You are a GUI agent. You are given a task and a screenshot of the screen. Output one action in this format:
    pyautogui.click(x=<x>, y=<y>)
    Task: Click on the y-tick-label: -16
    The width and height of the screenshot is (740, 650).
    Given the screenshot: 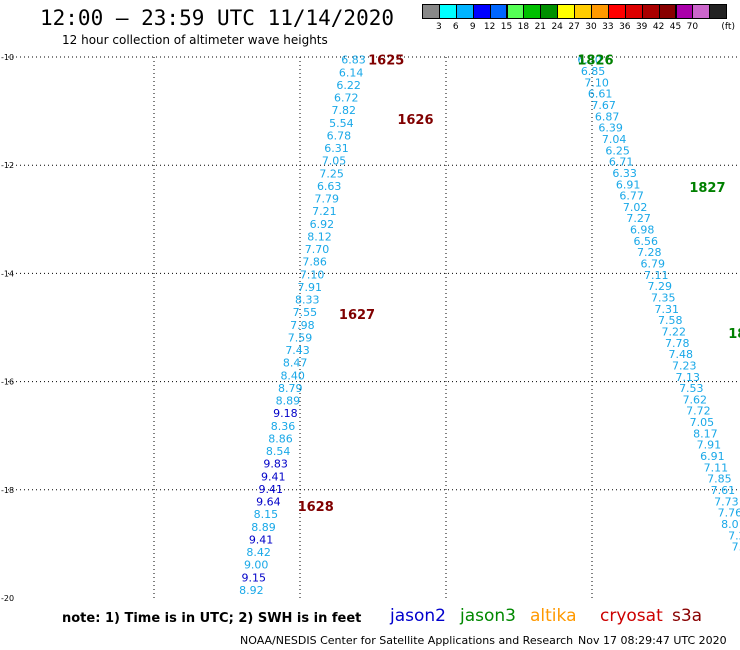 What is the action you would take?
    pyautogui.click(x=7, y=382)
    